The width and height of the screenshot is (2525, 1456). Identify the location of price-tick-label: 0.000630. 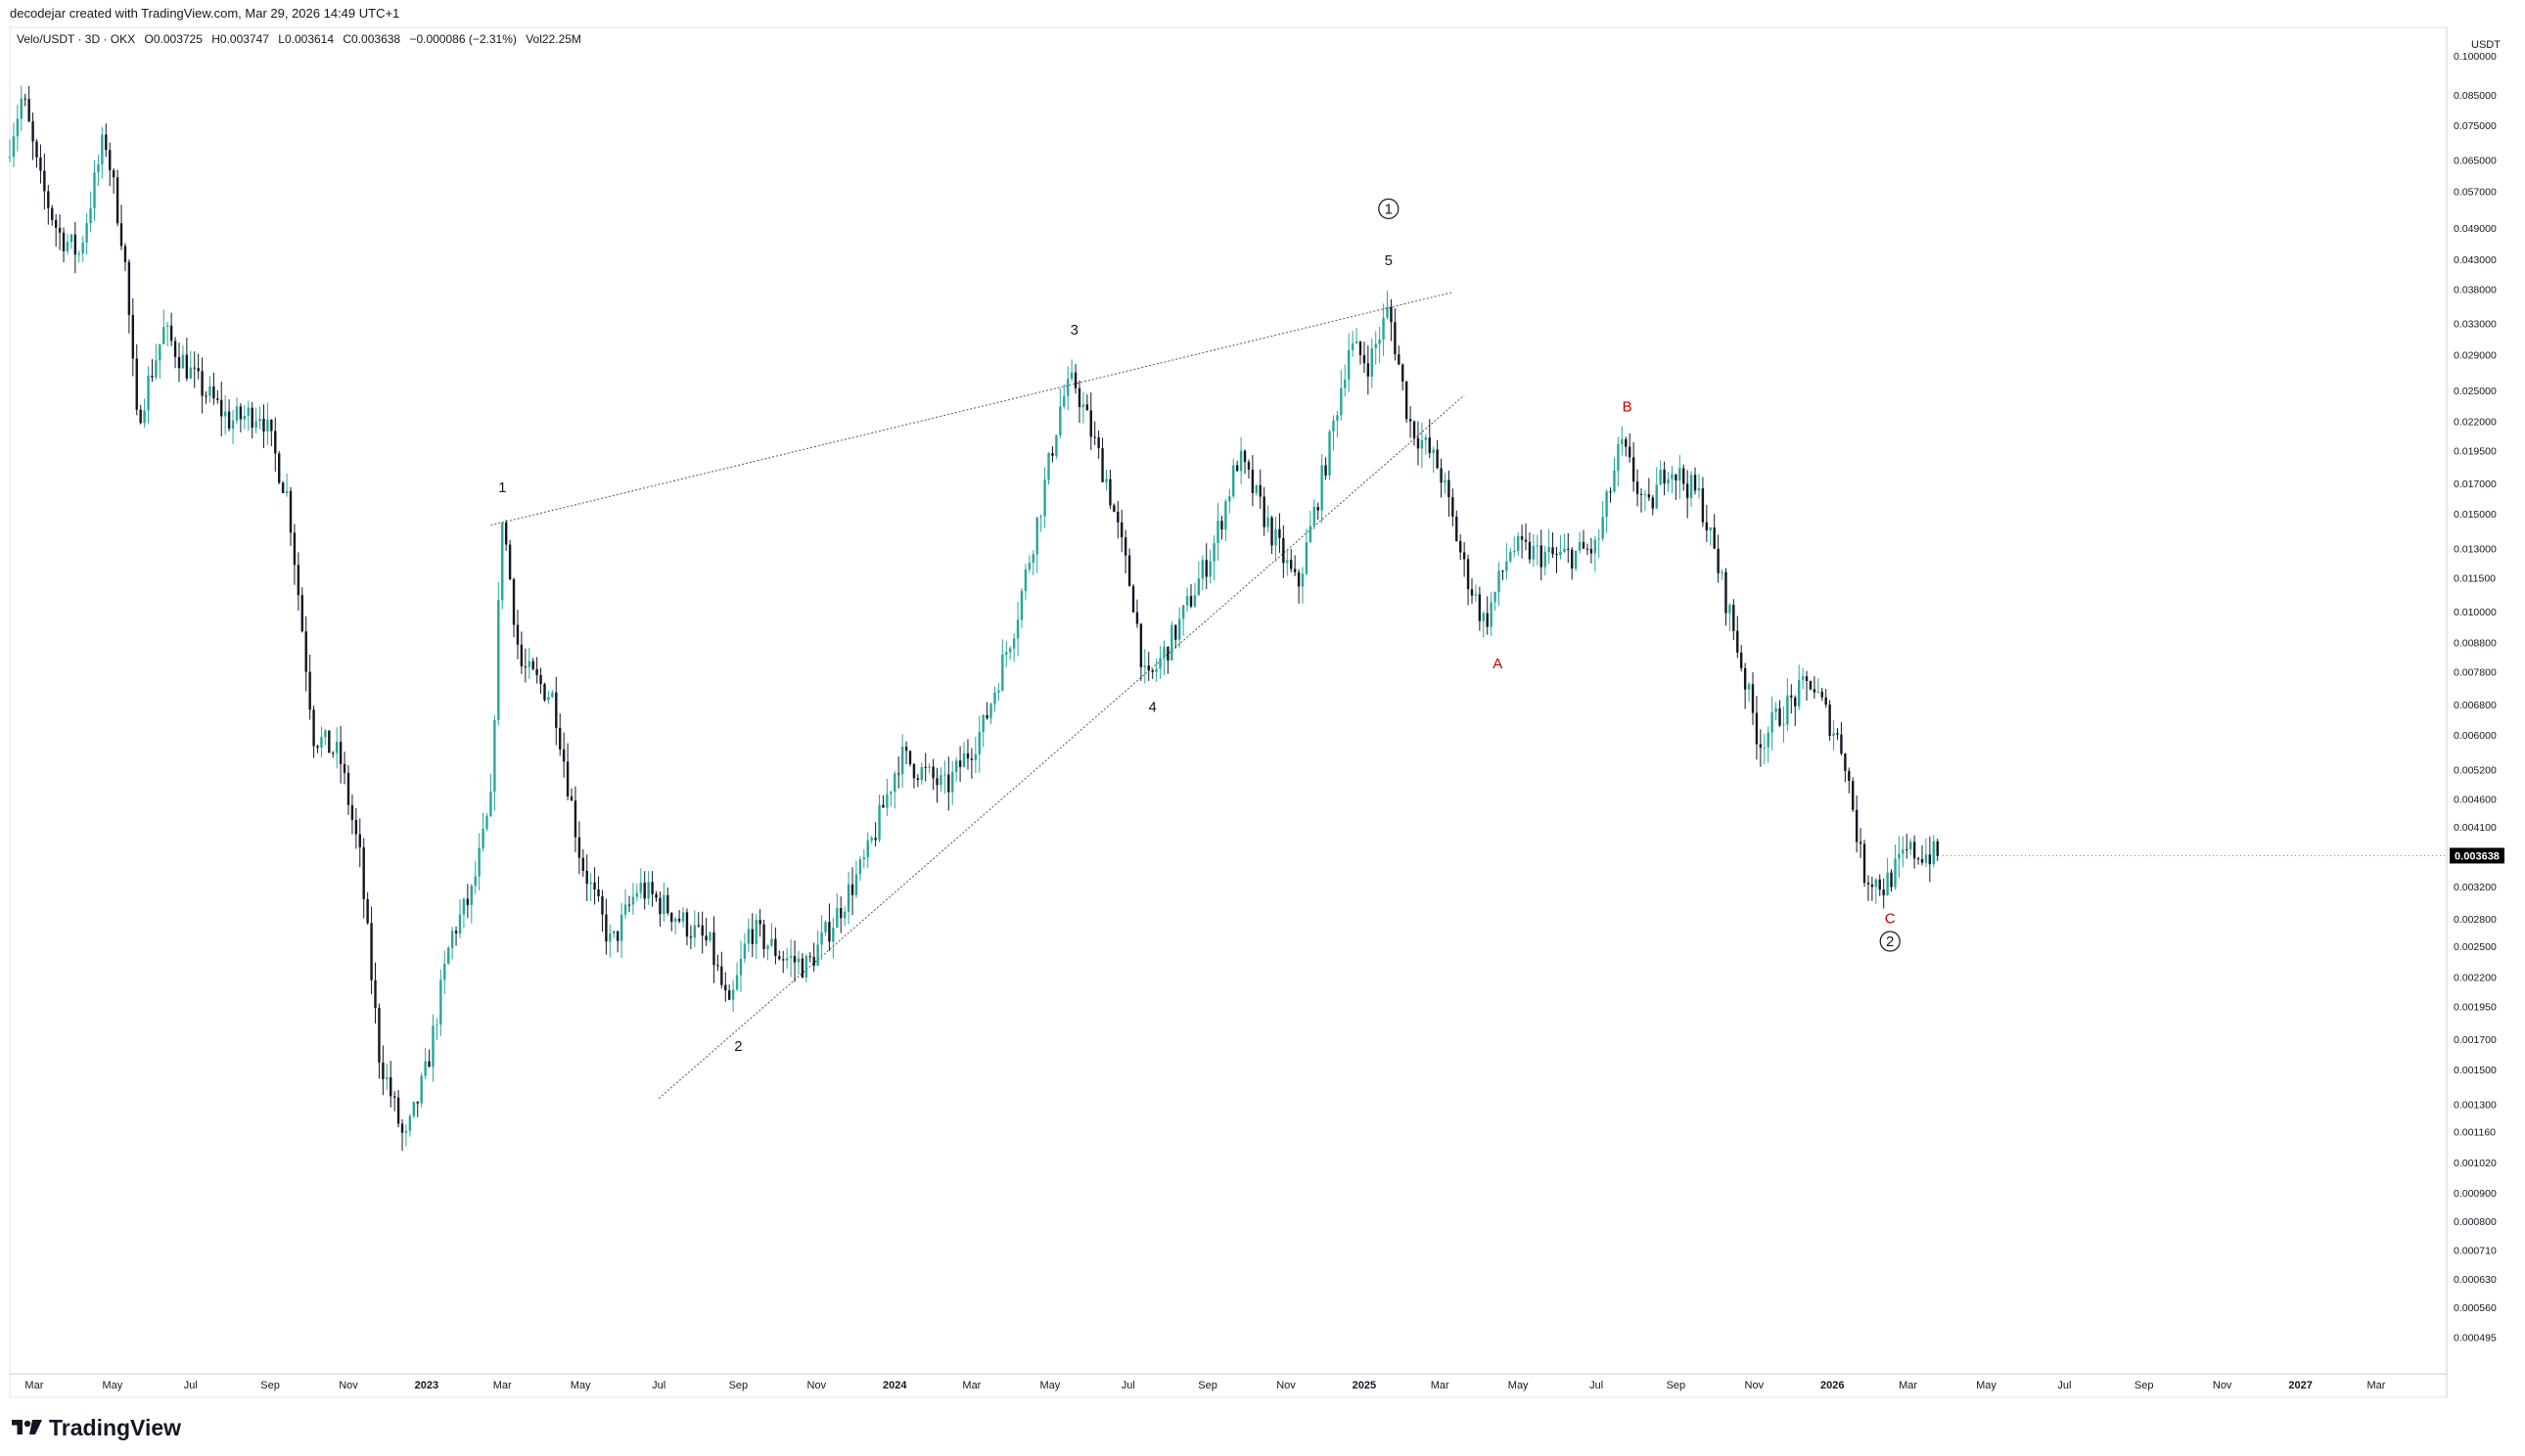
(2475, 1280).